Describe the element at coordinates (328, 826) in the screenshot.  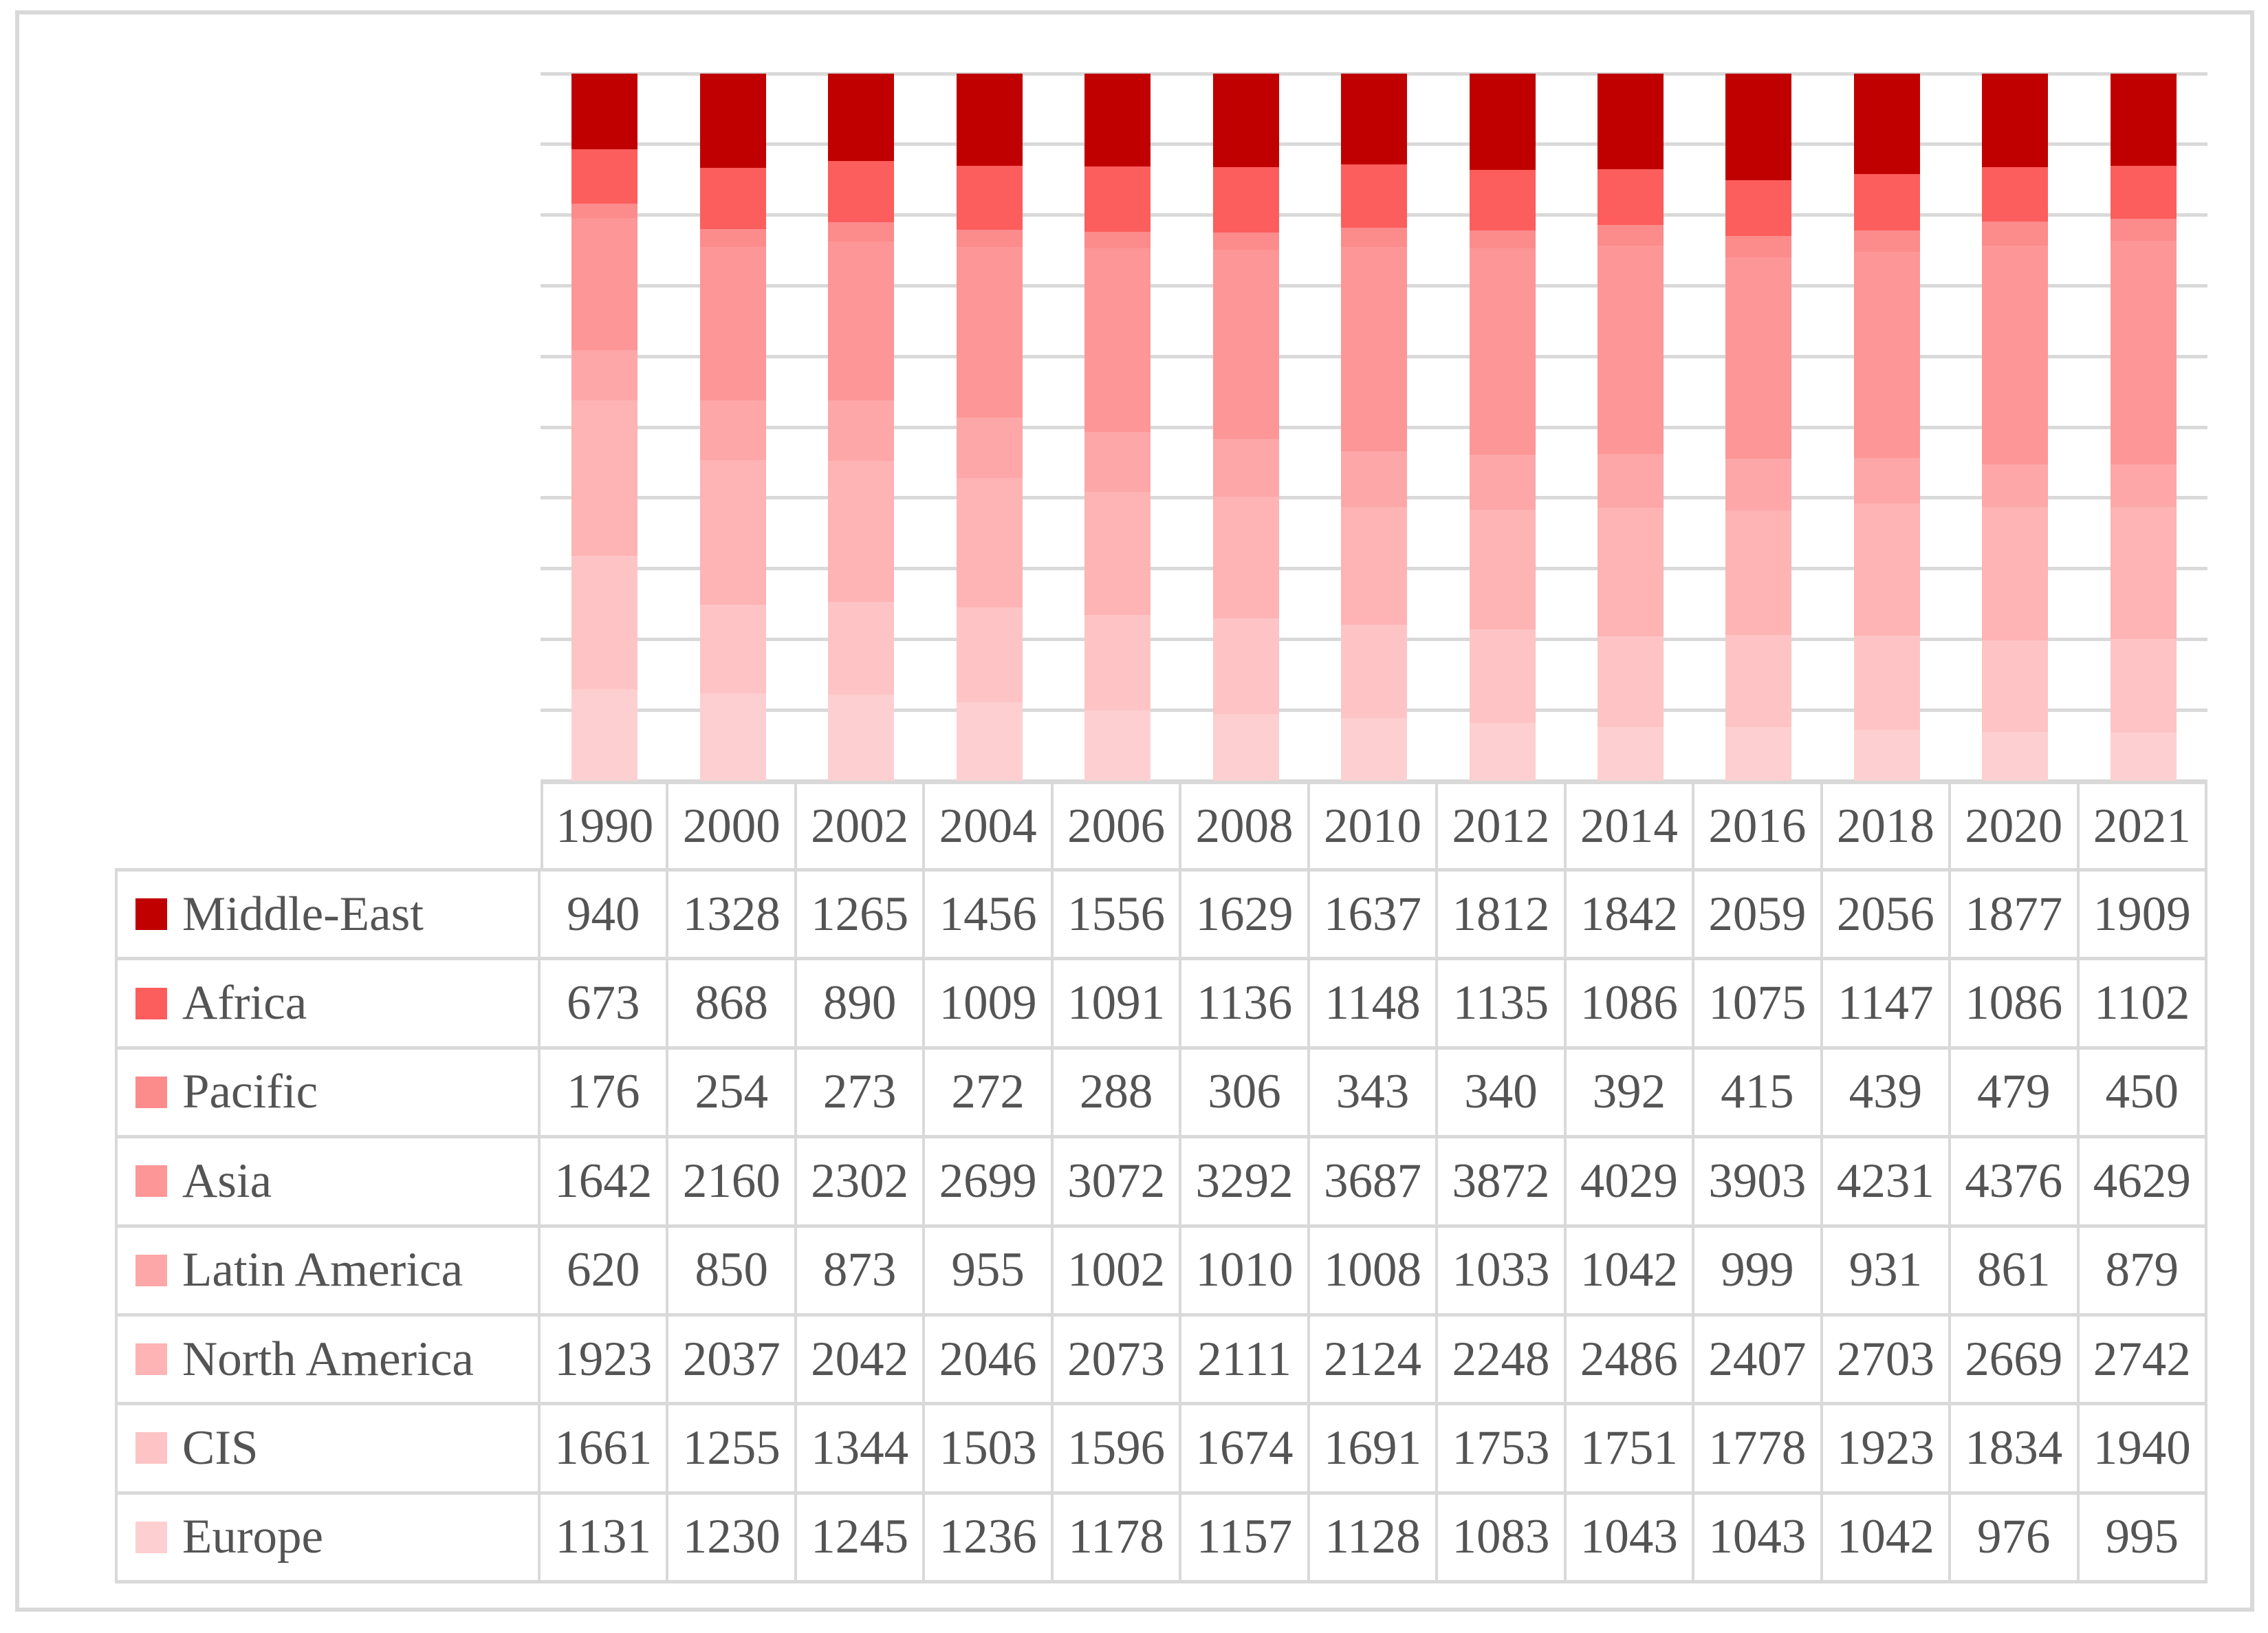
I see `table-corner-cell` at that location.